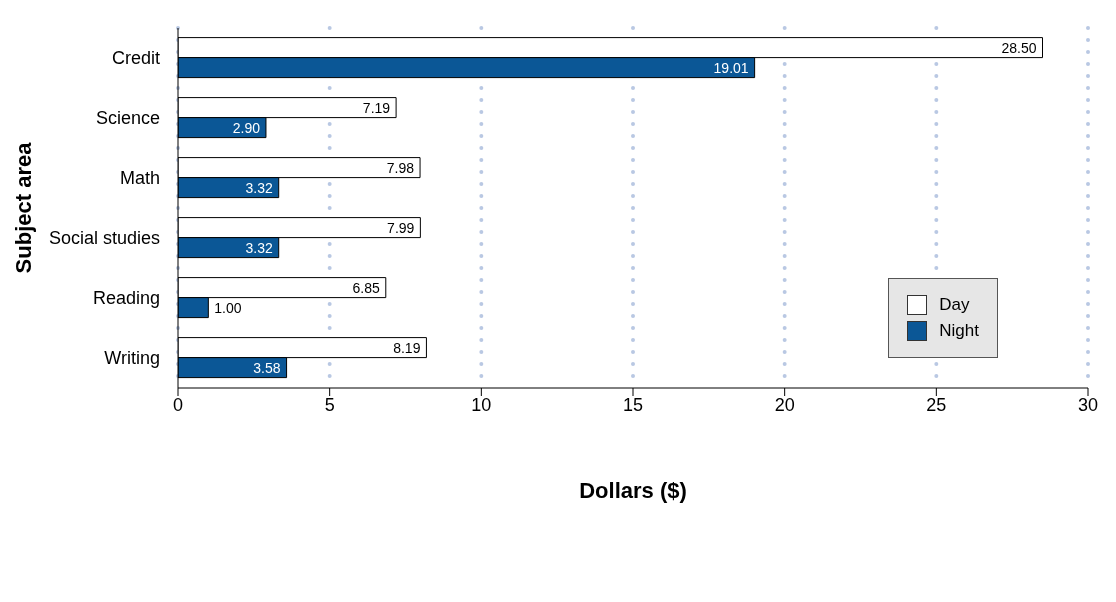 The image size is (1116, 602). I want to click on x-tick-label: 10, so click(481, 404).